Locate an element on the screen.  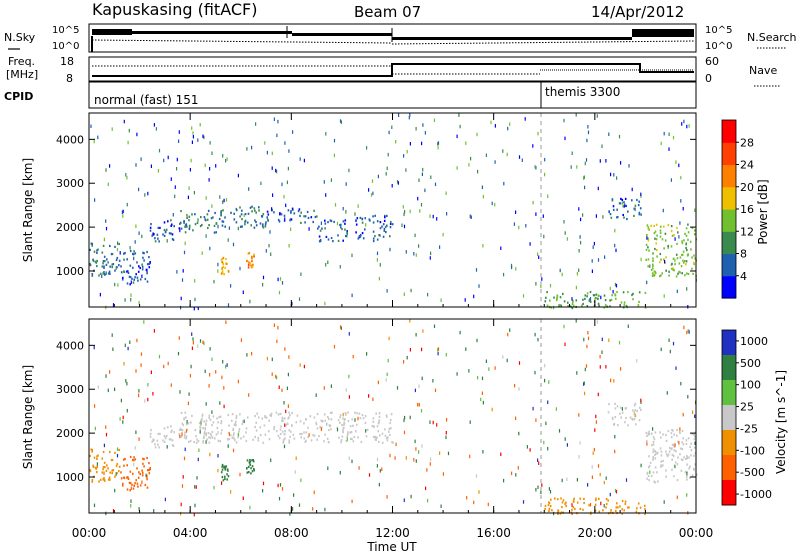
velocity-colorbar-tick-label: -1000 is located at coordinates (756, 494).